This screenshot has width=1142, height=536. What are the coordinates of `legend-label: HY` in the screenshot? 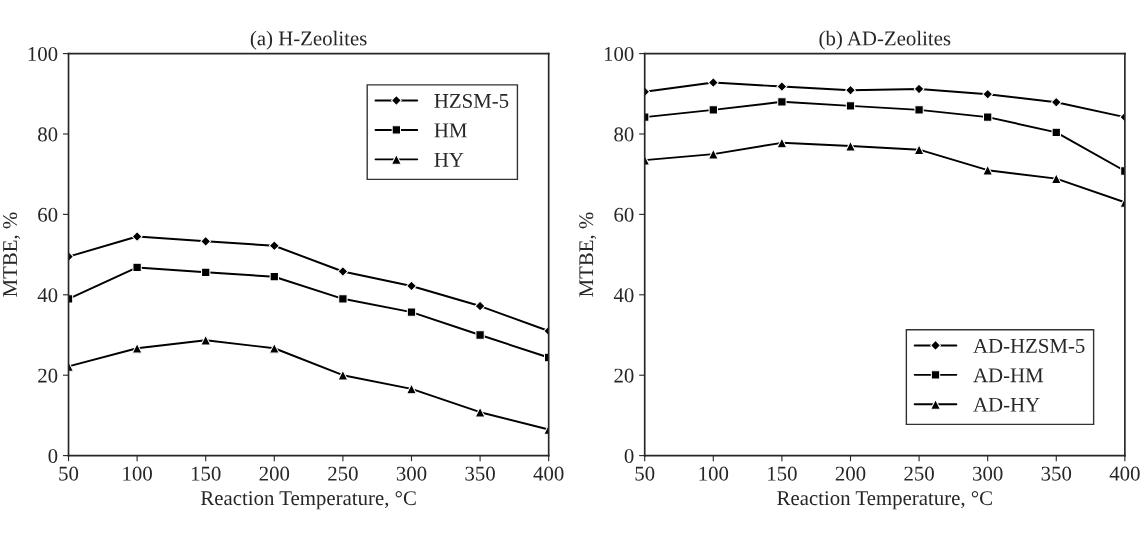 It's located at (449, 160).